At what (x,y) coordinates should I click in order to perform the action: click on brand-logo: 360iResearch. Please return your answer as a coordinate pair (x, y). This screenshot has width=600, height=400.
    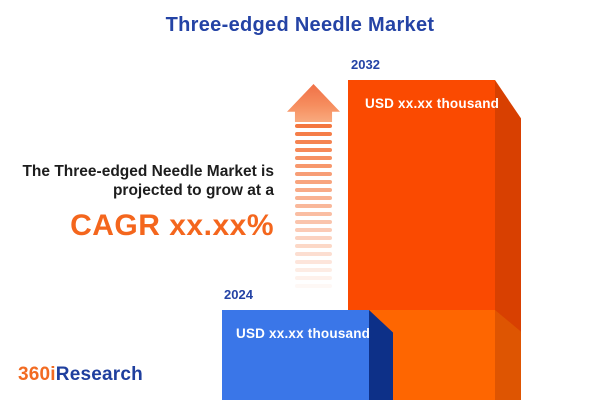
    Looking at the image, I should click on (80, 375).